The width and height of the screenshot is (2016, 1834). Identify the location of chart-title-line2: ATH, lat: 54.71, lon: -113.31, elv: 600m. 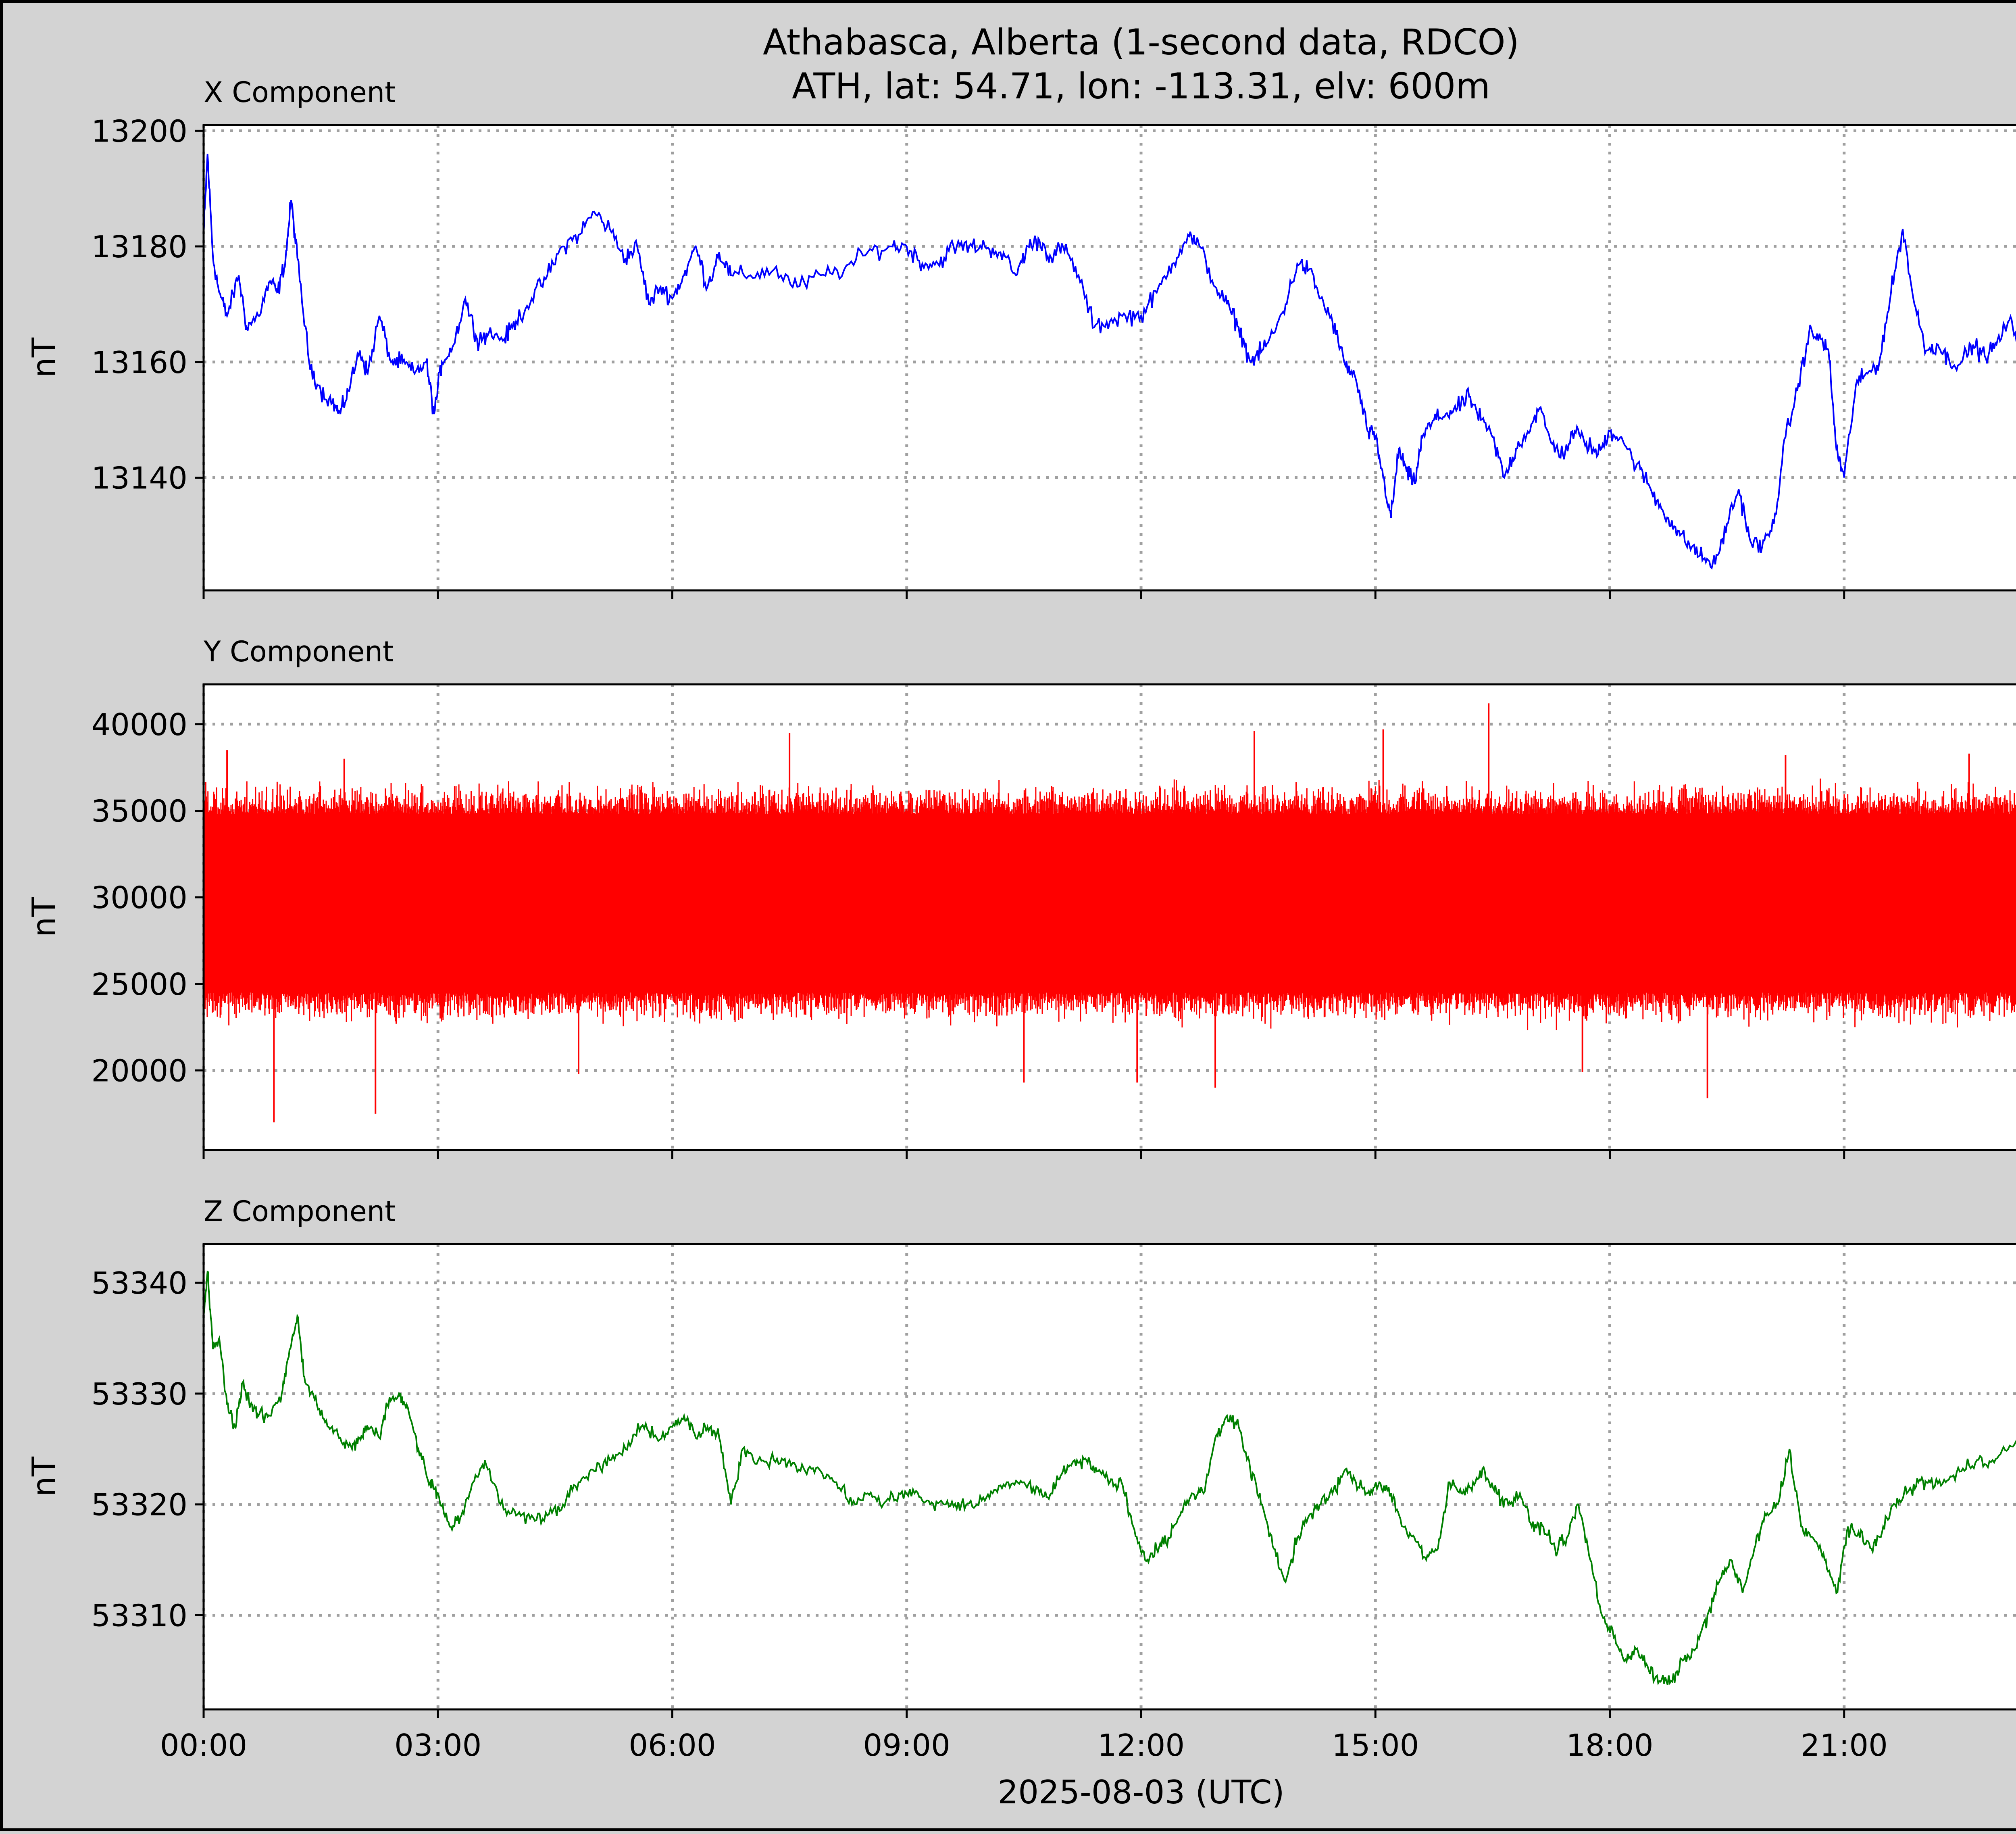
(1141, 86).